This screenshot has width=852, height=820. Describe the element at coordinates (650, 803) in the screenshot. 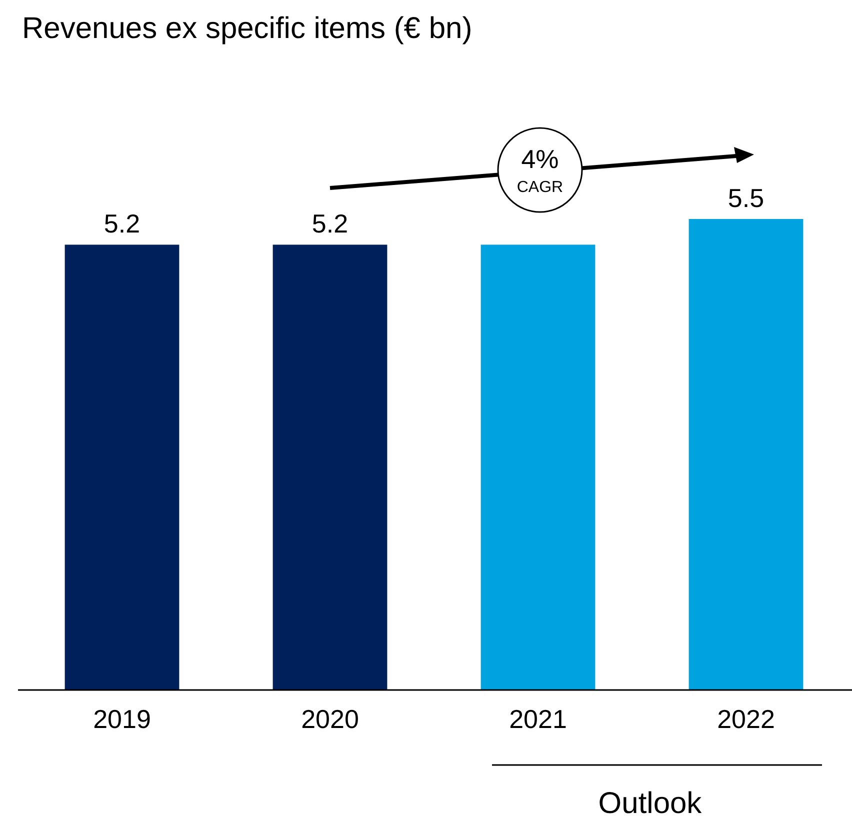

I see `text: Outlook` at that location.